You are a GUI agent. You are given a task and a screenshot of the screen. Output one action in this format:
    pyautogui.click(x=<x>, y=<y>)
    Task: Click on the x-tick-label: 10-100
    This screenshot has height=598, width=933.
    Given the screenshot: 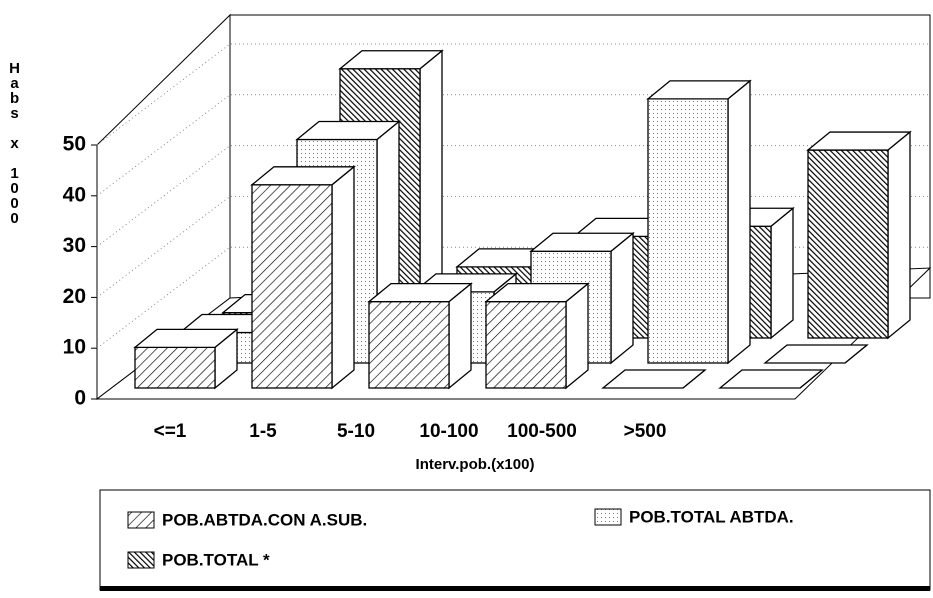 What is the action you would take?
    pyautogui.click(x=448, y=431)
    